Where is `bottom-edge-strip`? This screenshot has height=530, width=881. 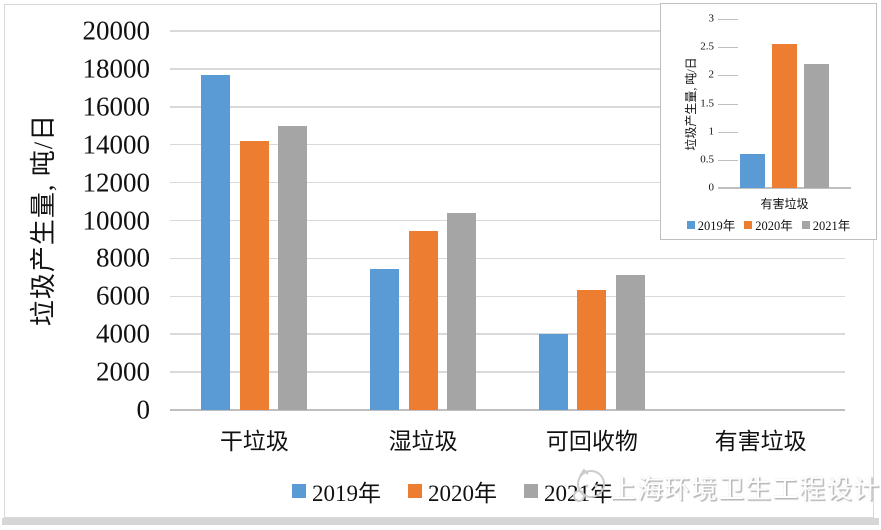
bottom-edge-strip is located at coordinates (440, 521).